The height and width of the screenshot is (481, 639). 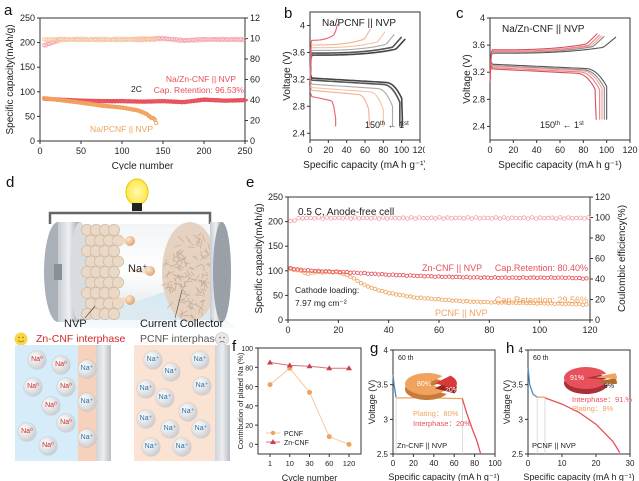 I want to click on y2-tick-label: 40, so click(x=255, y=100).